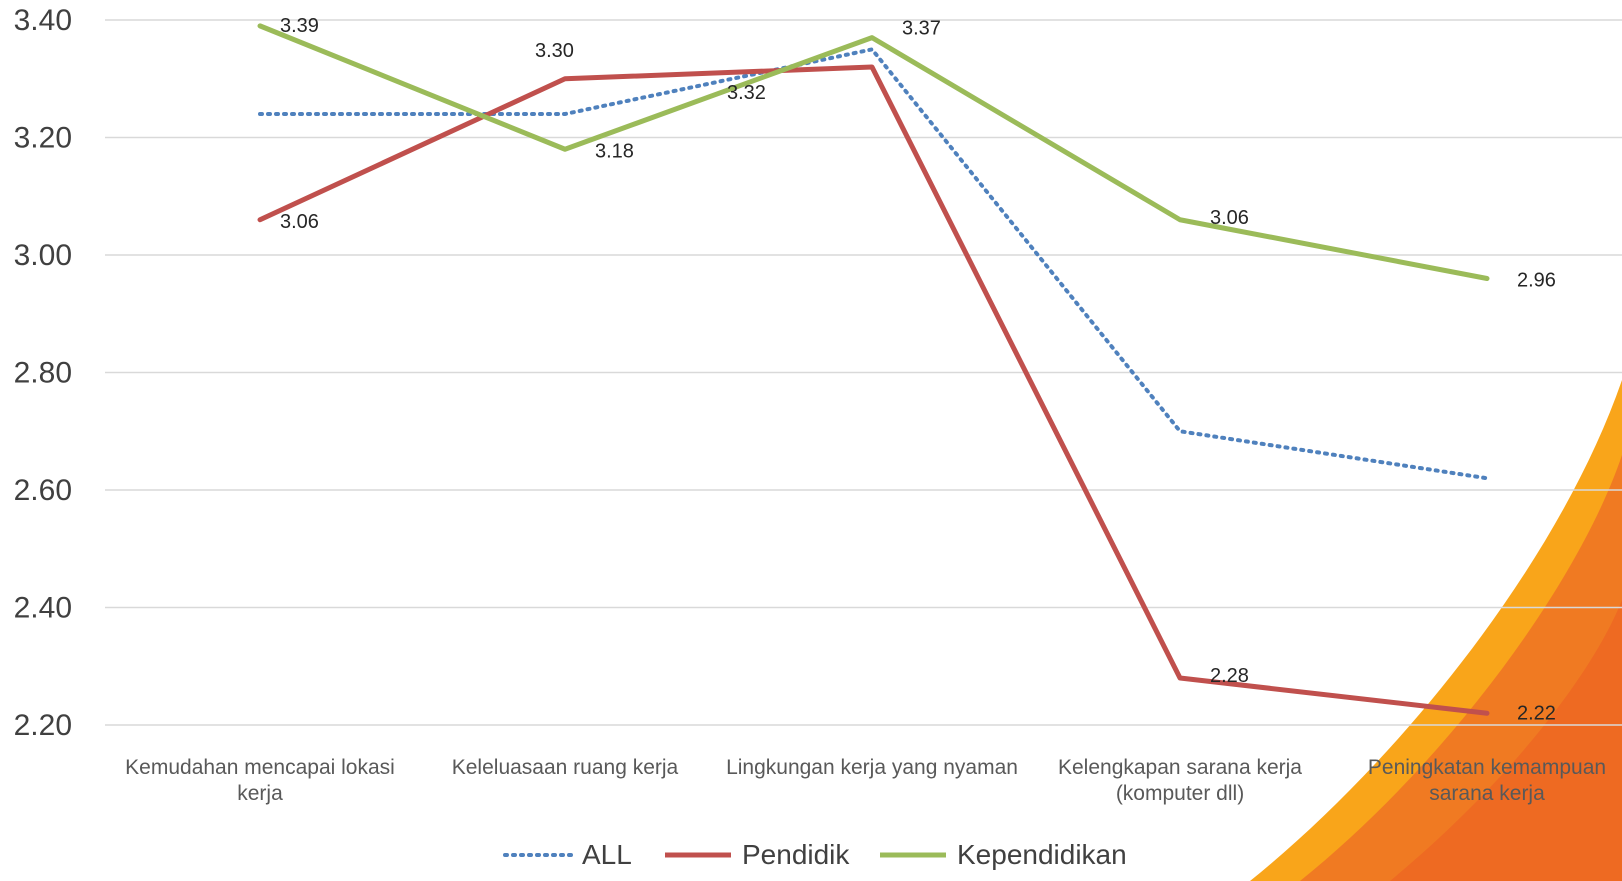 Image resolution: width=1622 pixels, height=881 pixels. What do you see at coordinates (43, 255) in the screenshot?
I see `y-tick-label: 3.00` at bounding box center [43, 255].